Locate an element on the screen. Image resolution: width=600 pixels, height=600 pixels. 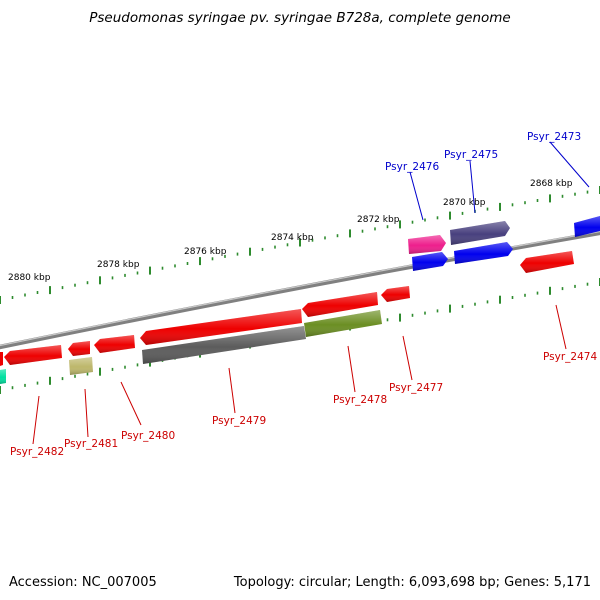
gene-red-edge is located at coordinates (1, 359).